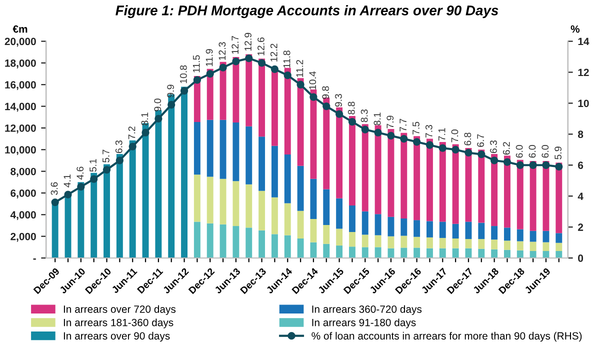 Image resolution: width=614 pixels, height=344 pixels. Describe the element at coordinates (454, 136) in the screenshot. I see `data-label: 7.0` at that location.